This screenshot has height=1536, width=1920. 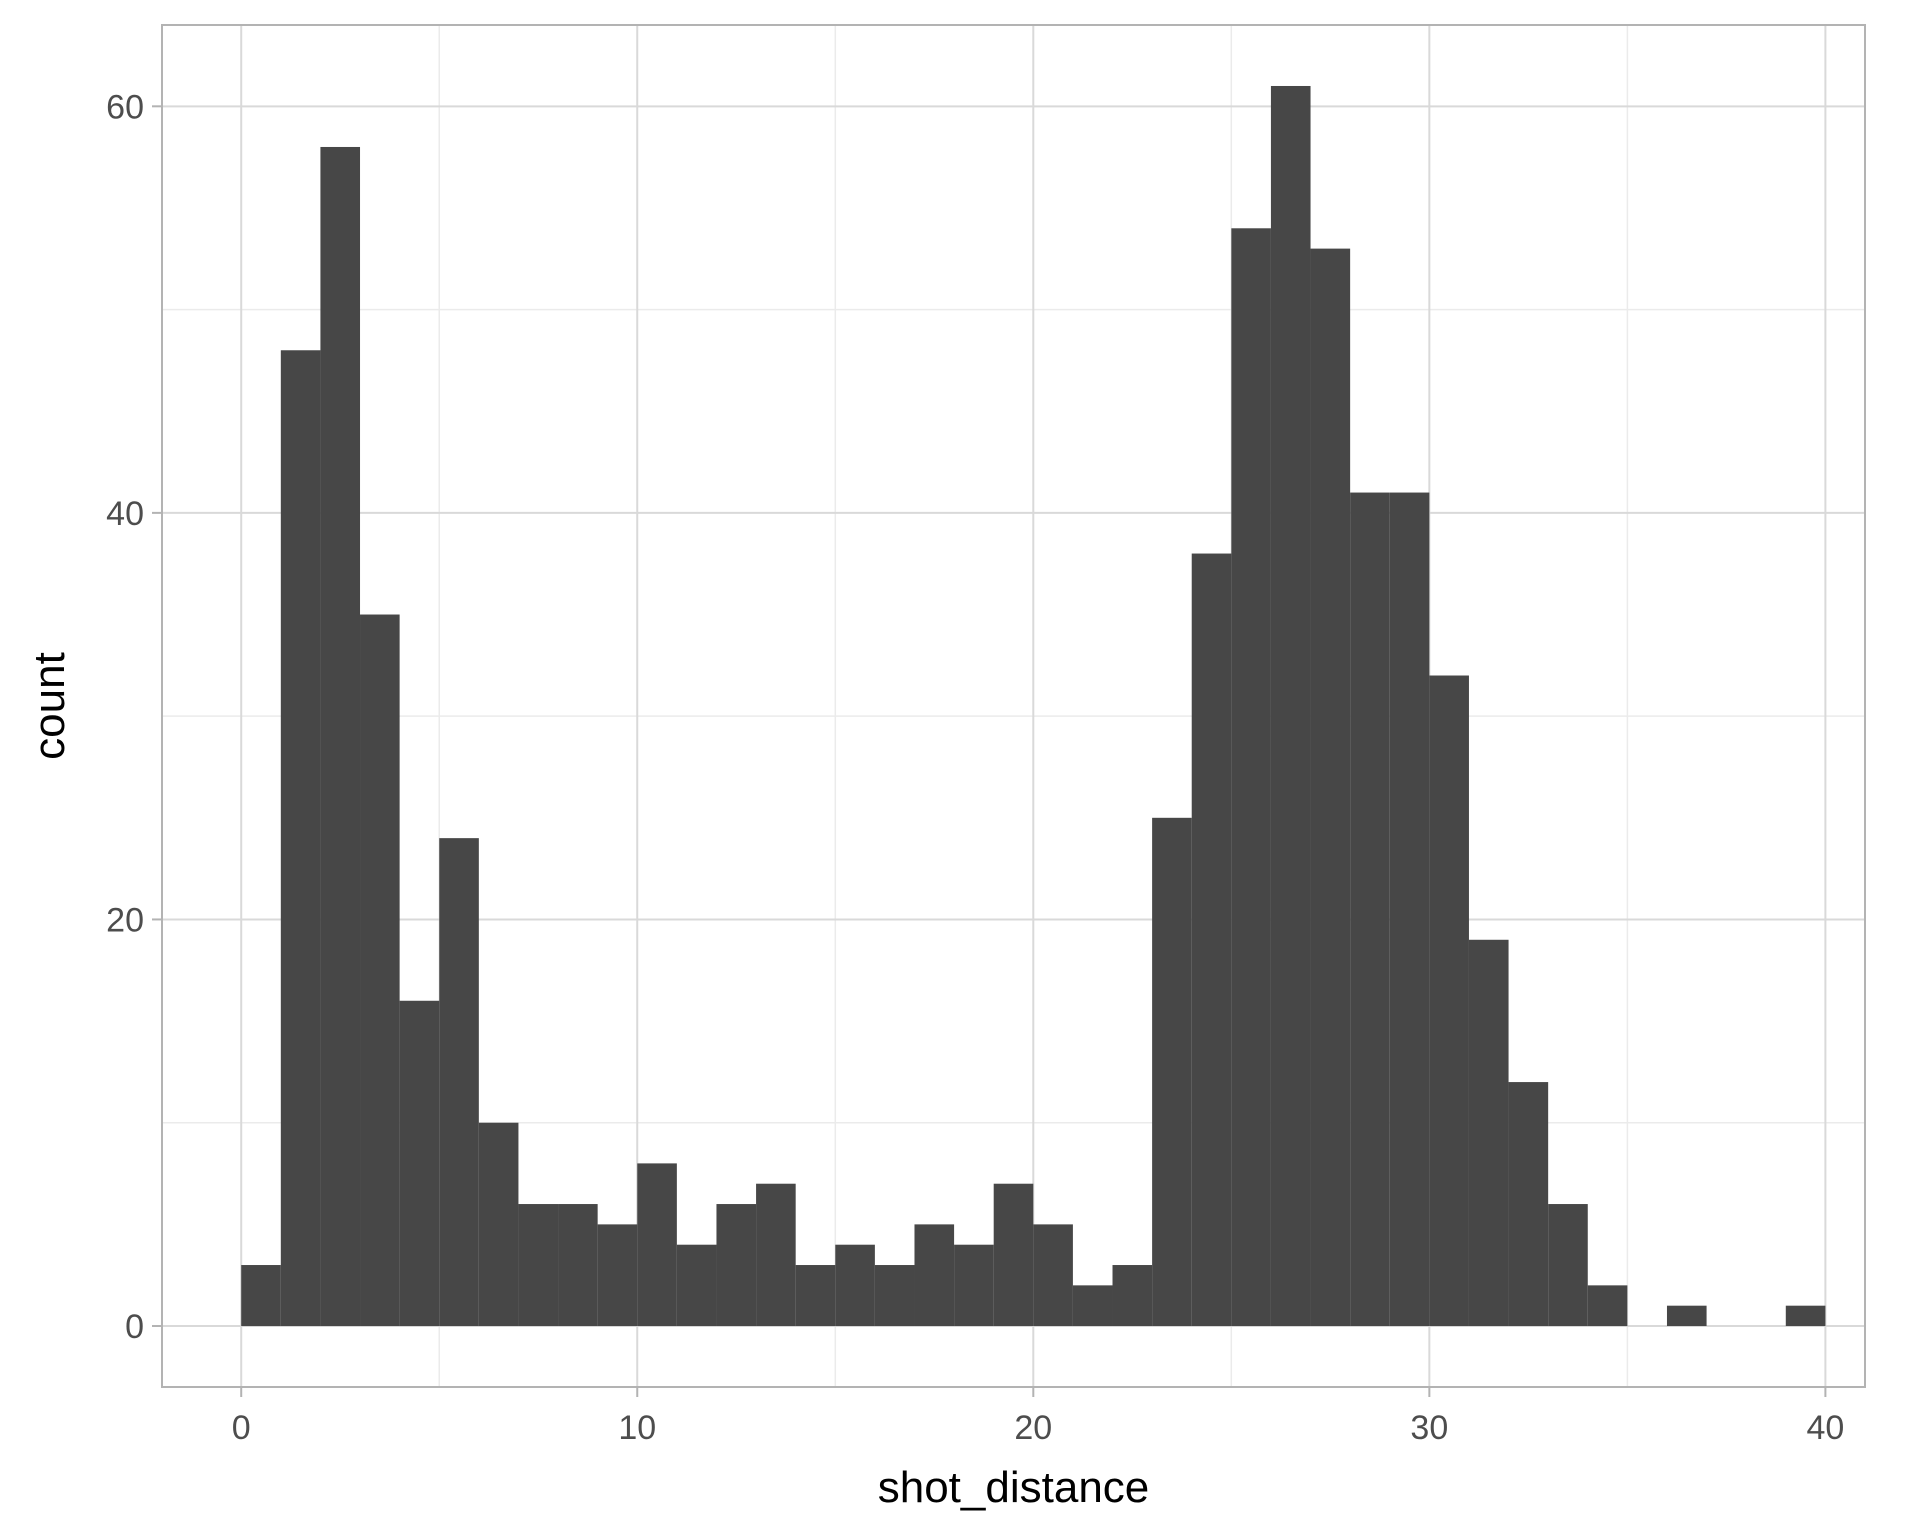 What do you see at coordinates (125, 107) in the screenshot?
I see `y-axis-tick-label: 60` at bounding box center [125, 107].